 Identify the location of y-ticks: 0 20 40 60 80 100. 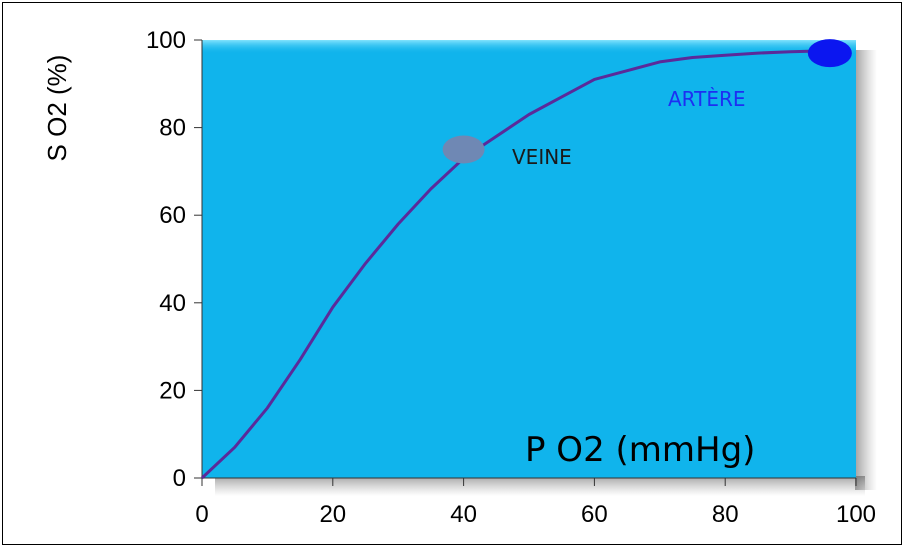
(174, 259).